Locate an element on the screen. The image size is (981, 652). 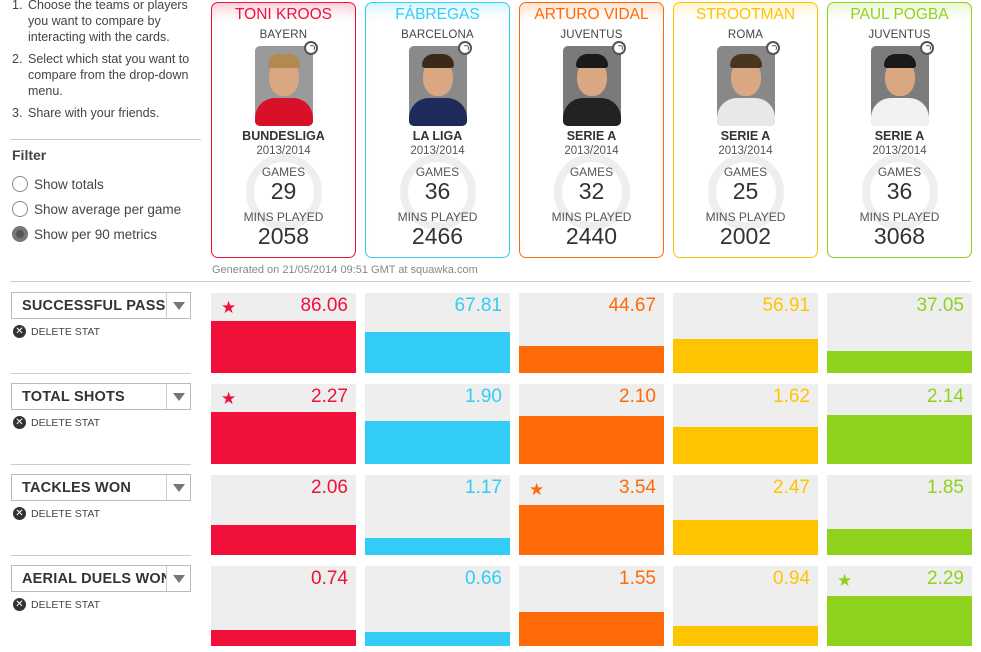
stat-cell: 2.10 is located at coordinates (591, 424).